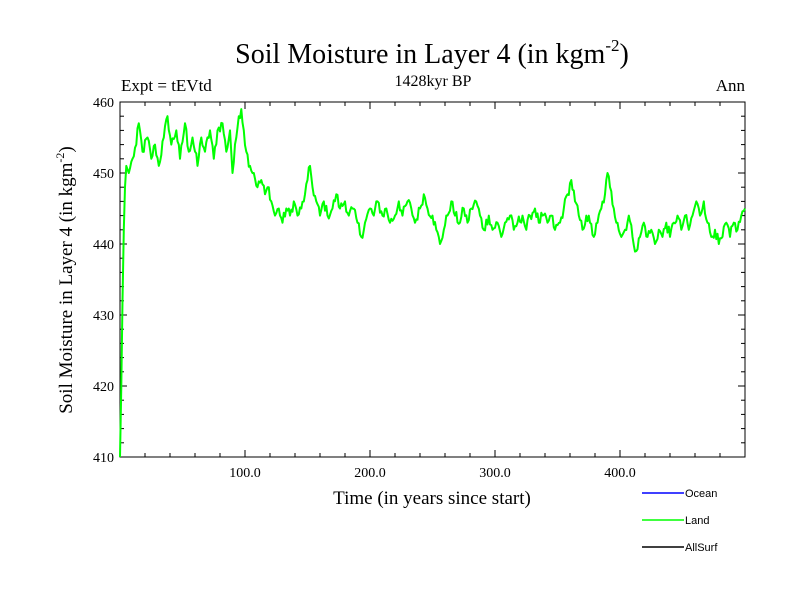 Image resolution: width=800 pixels, height=600 pixels. I want to click on x-tick-label: 300.0, so click(495, 473).